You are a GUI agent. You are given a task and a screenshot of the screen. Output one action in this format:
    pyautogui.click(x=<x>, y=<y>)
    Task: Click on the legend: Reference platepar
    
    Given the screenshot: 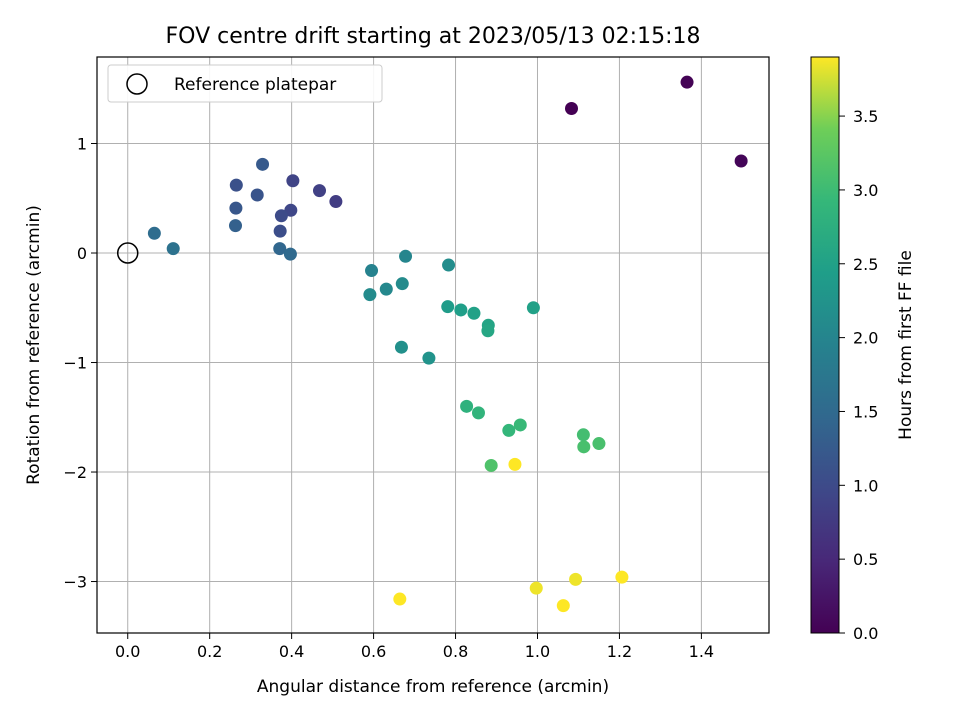 What is the action you would take?
    pyautogui.click(x=245, y=83)
    